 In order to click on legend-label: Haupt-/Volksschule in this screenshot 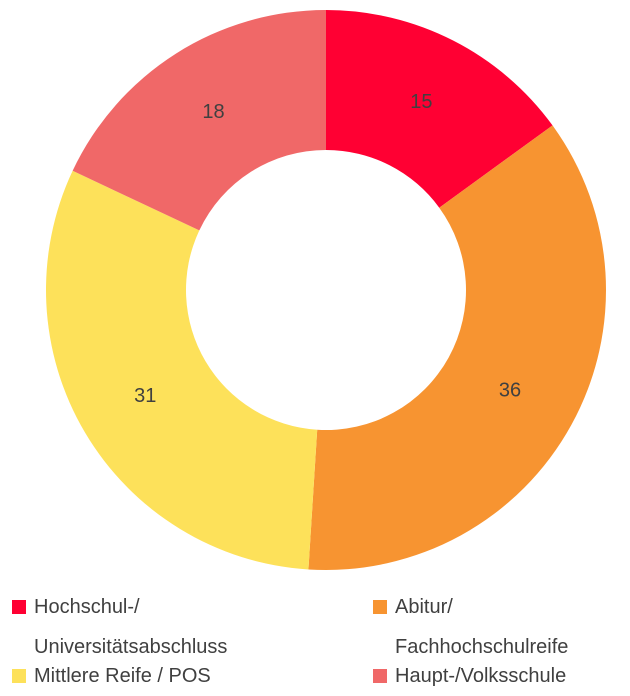, I will do `click(481, 676)`.